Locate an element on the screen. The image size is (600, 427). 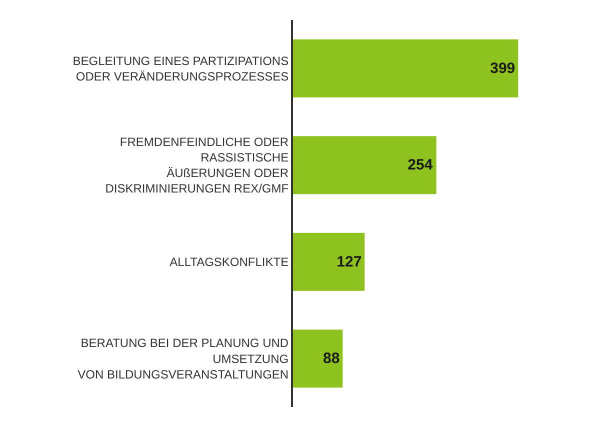
data-label: 399 is located at coordinates (503, 68).